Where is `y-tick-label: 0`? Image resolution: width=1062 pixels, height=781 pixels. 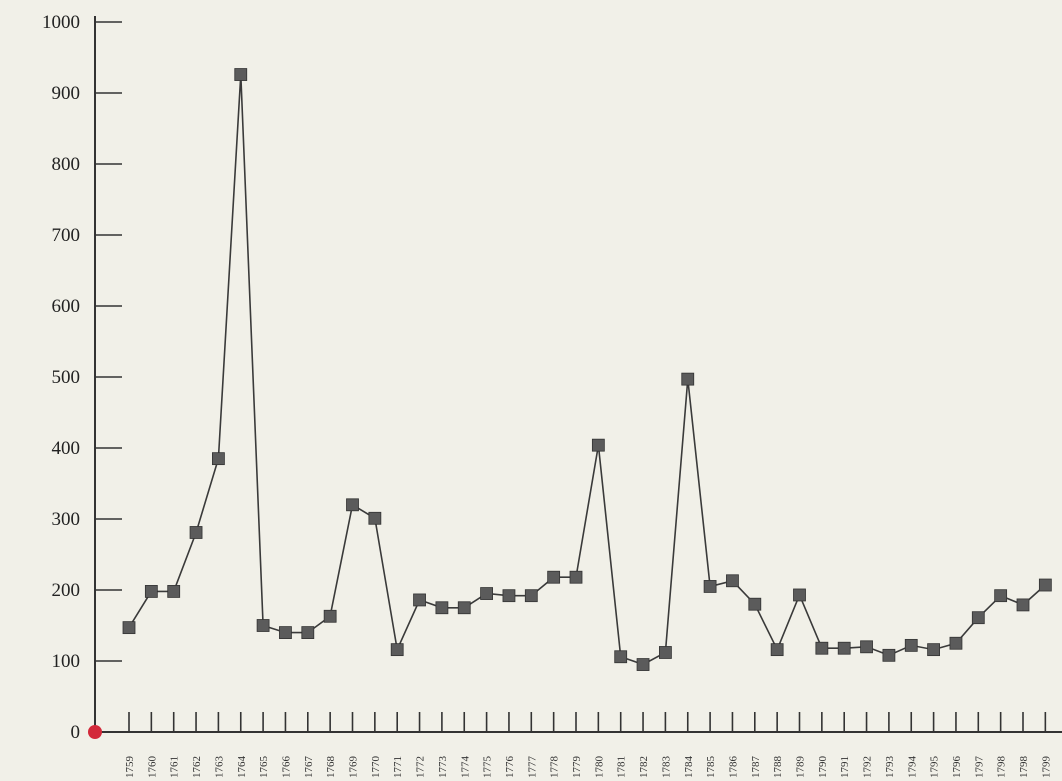
y-tick-label: 0 is located at coordinates (76, 732).